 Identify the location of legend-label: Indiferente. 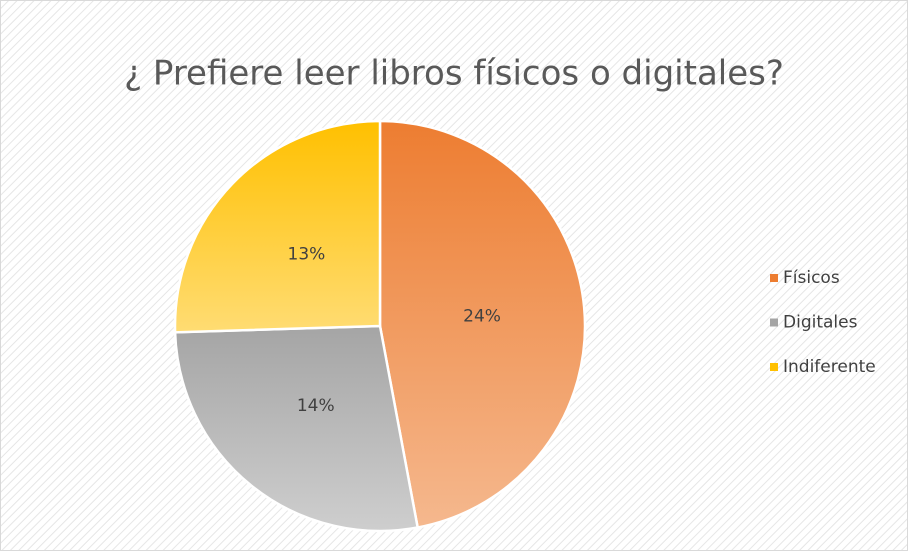
(829, 367).